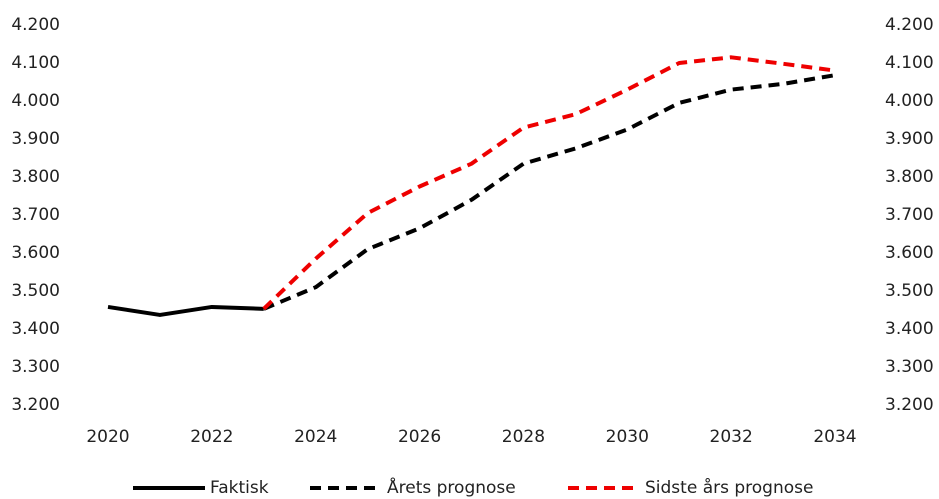 The image size is (939, 499). What do you see at coordinates (731, 437) in the screenshot?
I see `x-tick-label: 2032` at bounding box center [731, 437].